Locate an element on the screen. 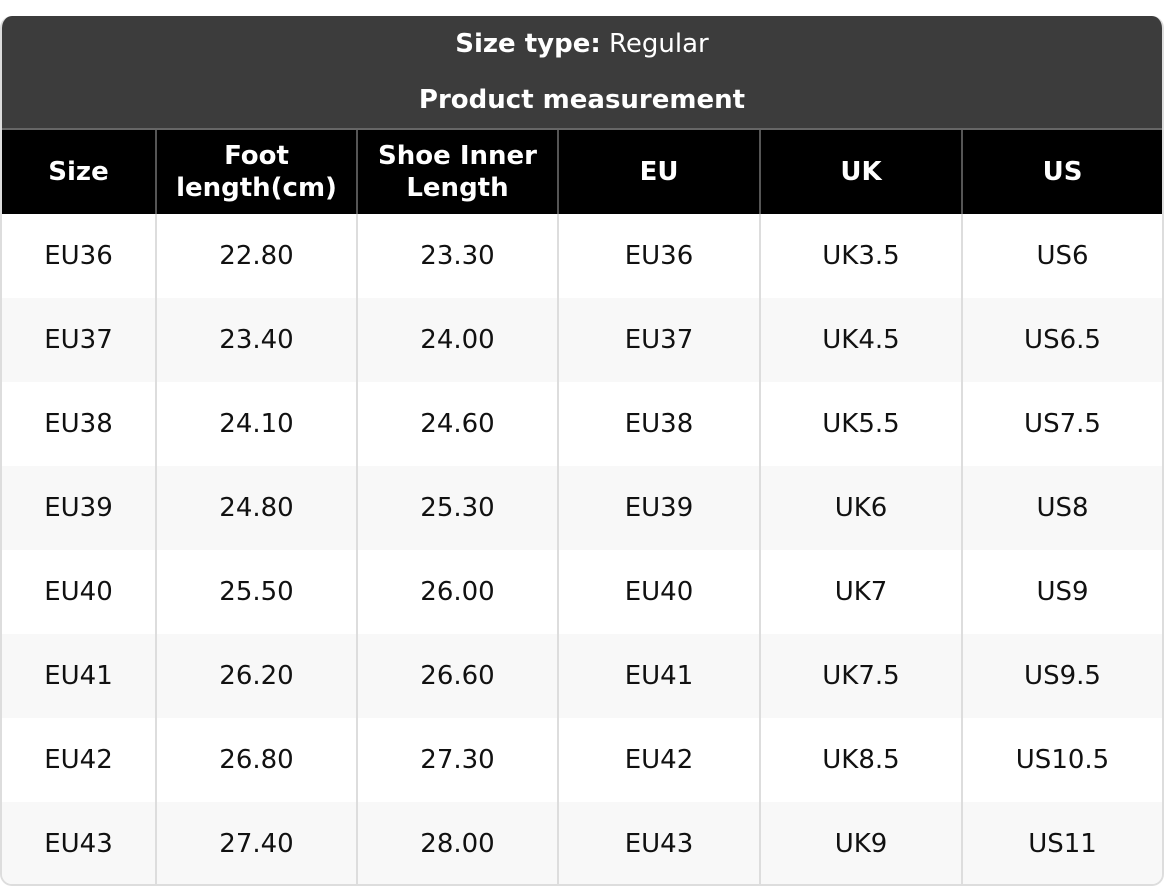 This screenshot has height=888, width=1164. table-cell: UK7 is located at coordinates (860, 592).